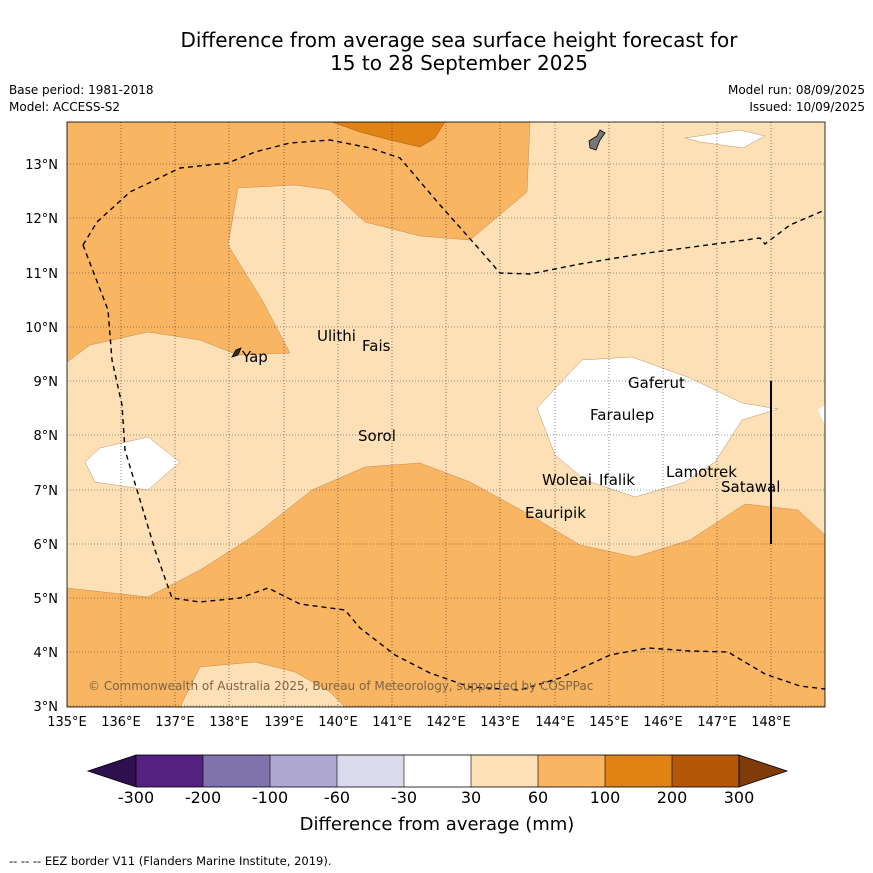  Describe the element at coordinates (739, 797) in the screenshot. I see `colorbar-tick: 300` at that location.